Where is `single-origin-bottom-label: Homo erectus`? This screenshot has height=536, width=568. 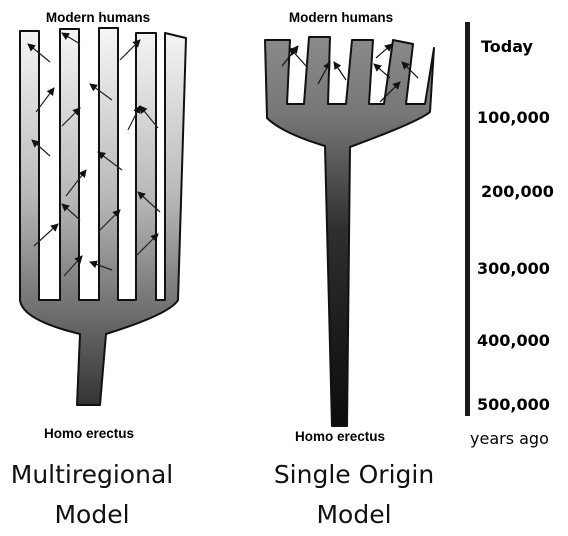 single-origin-bottom-label: Homo erectus is located at coordinates (340, 436).